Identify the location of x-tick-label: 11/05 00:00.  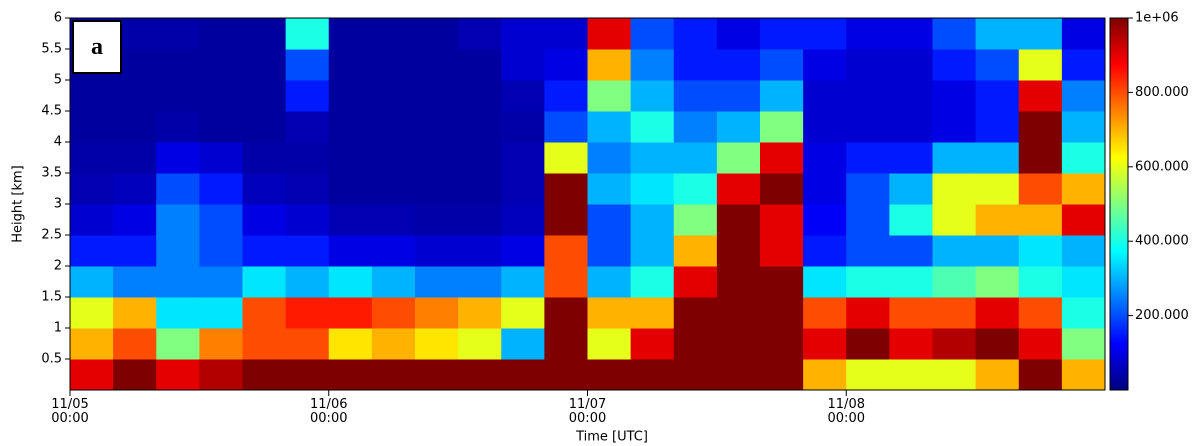
(70, 411).